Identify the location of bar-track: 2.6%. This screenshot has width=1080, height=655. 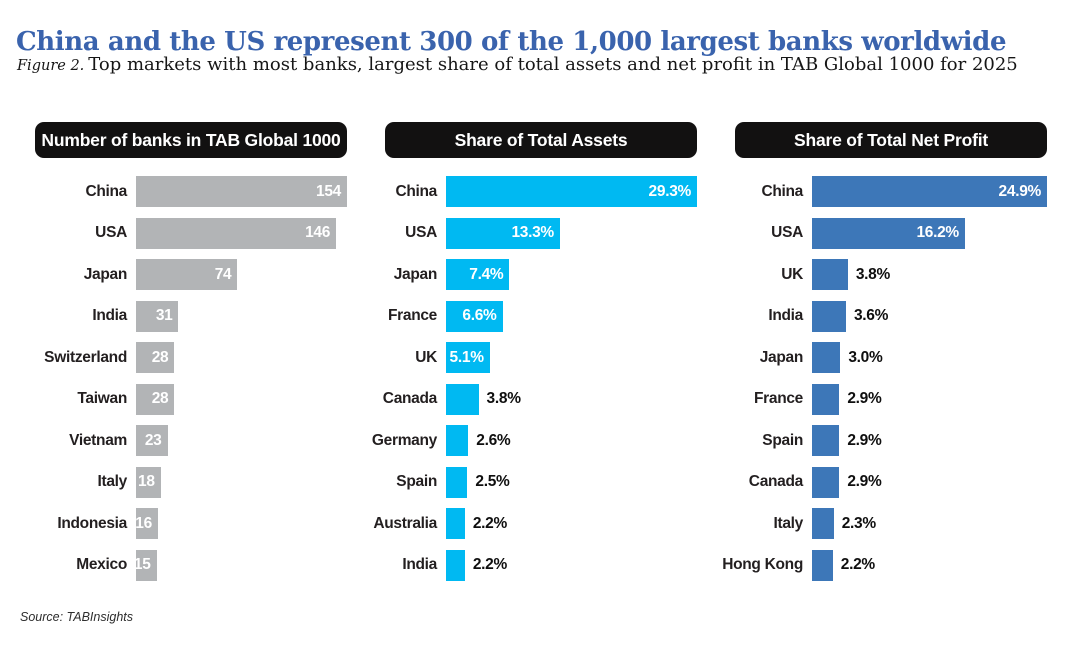
(571, 441).